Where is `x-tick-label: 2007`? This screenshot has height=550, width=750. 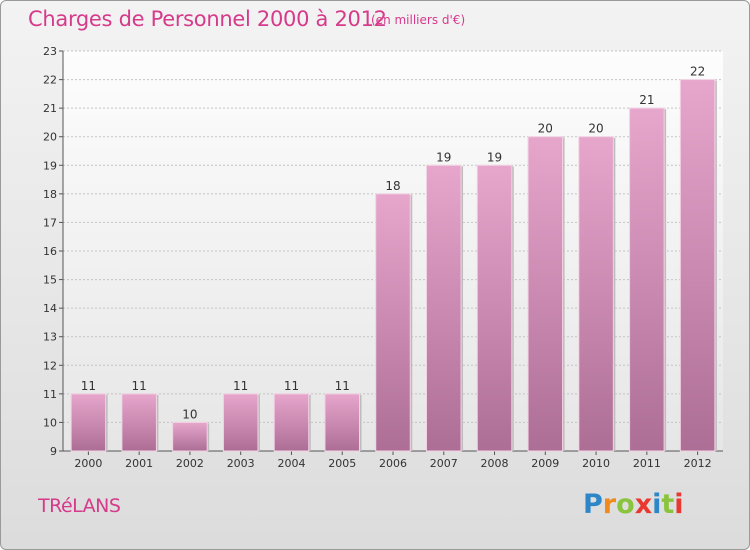 x-tick-label: 2007 is located at coordinates (444, 463).